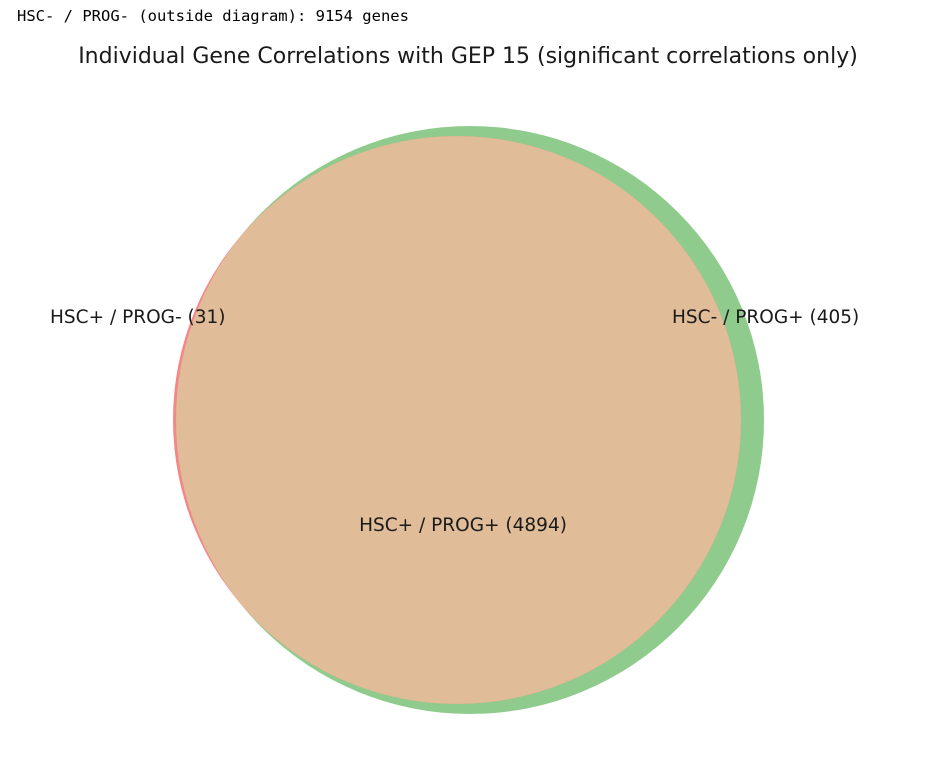  Describe the element at coordinates (765, 317) in the screenshot. I see `region-label-prog-only: HSC- / PROG+ (405)` at that location.